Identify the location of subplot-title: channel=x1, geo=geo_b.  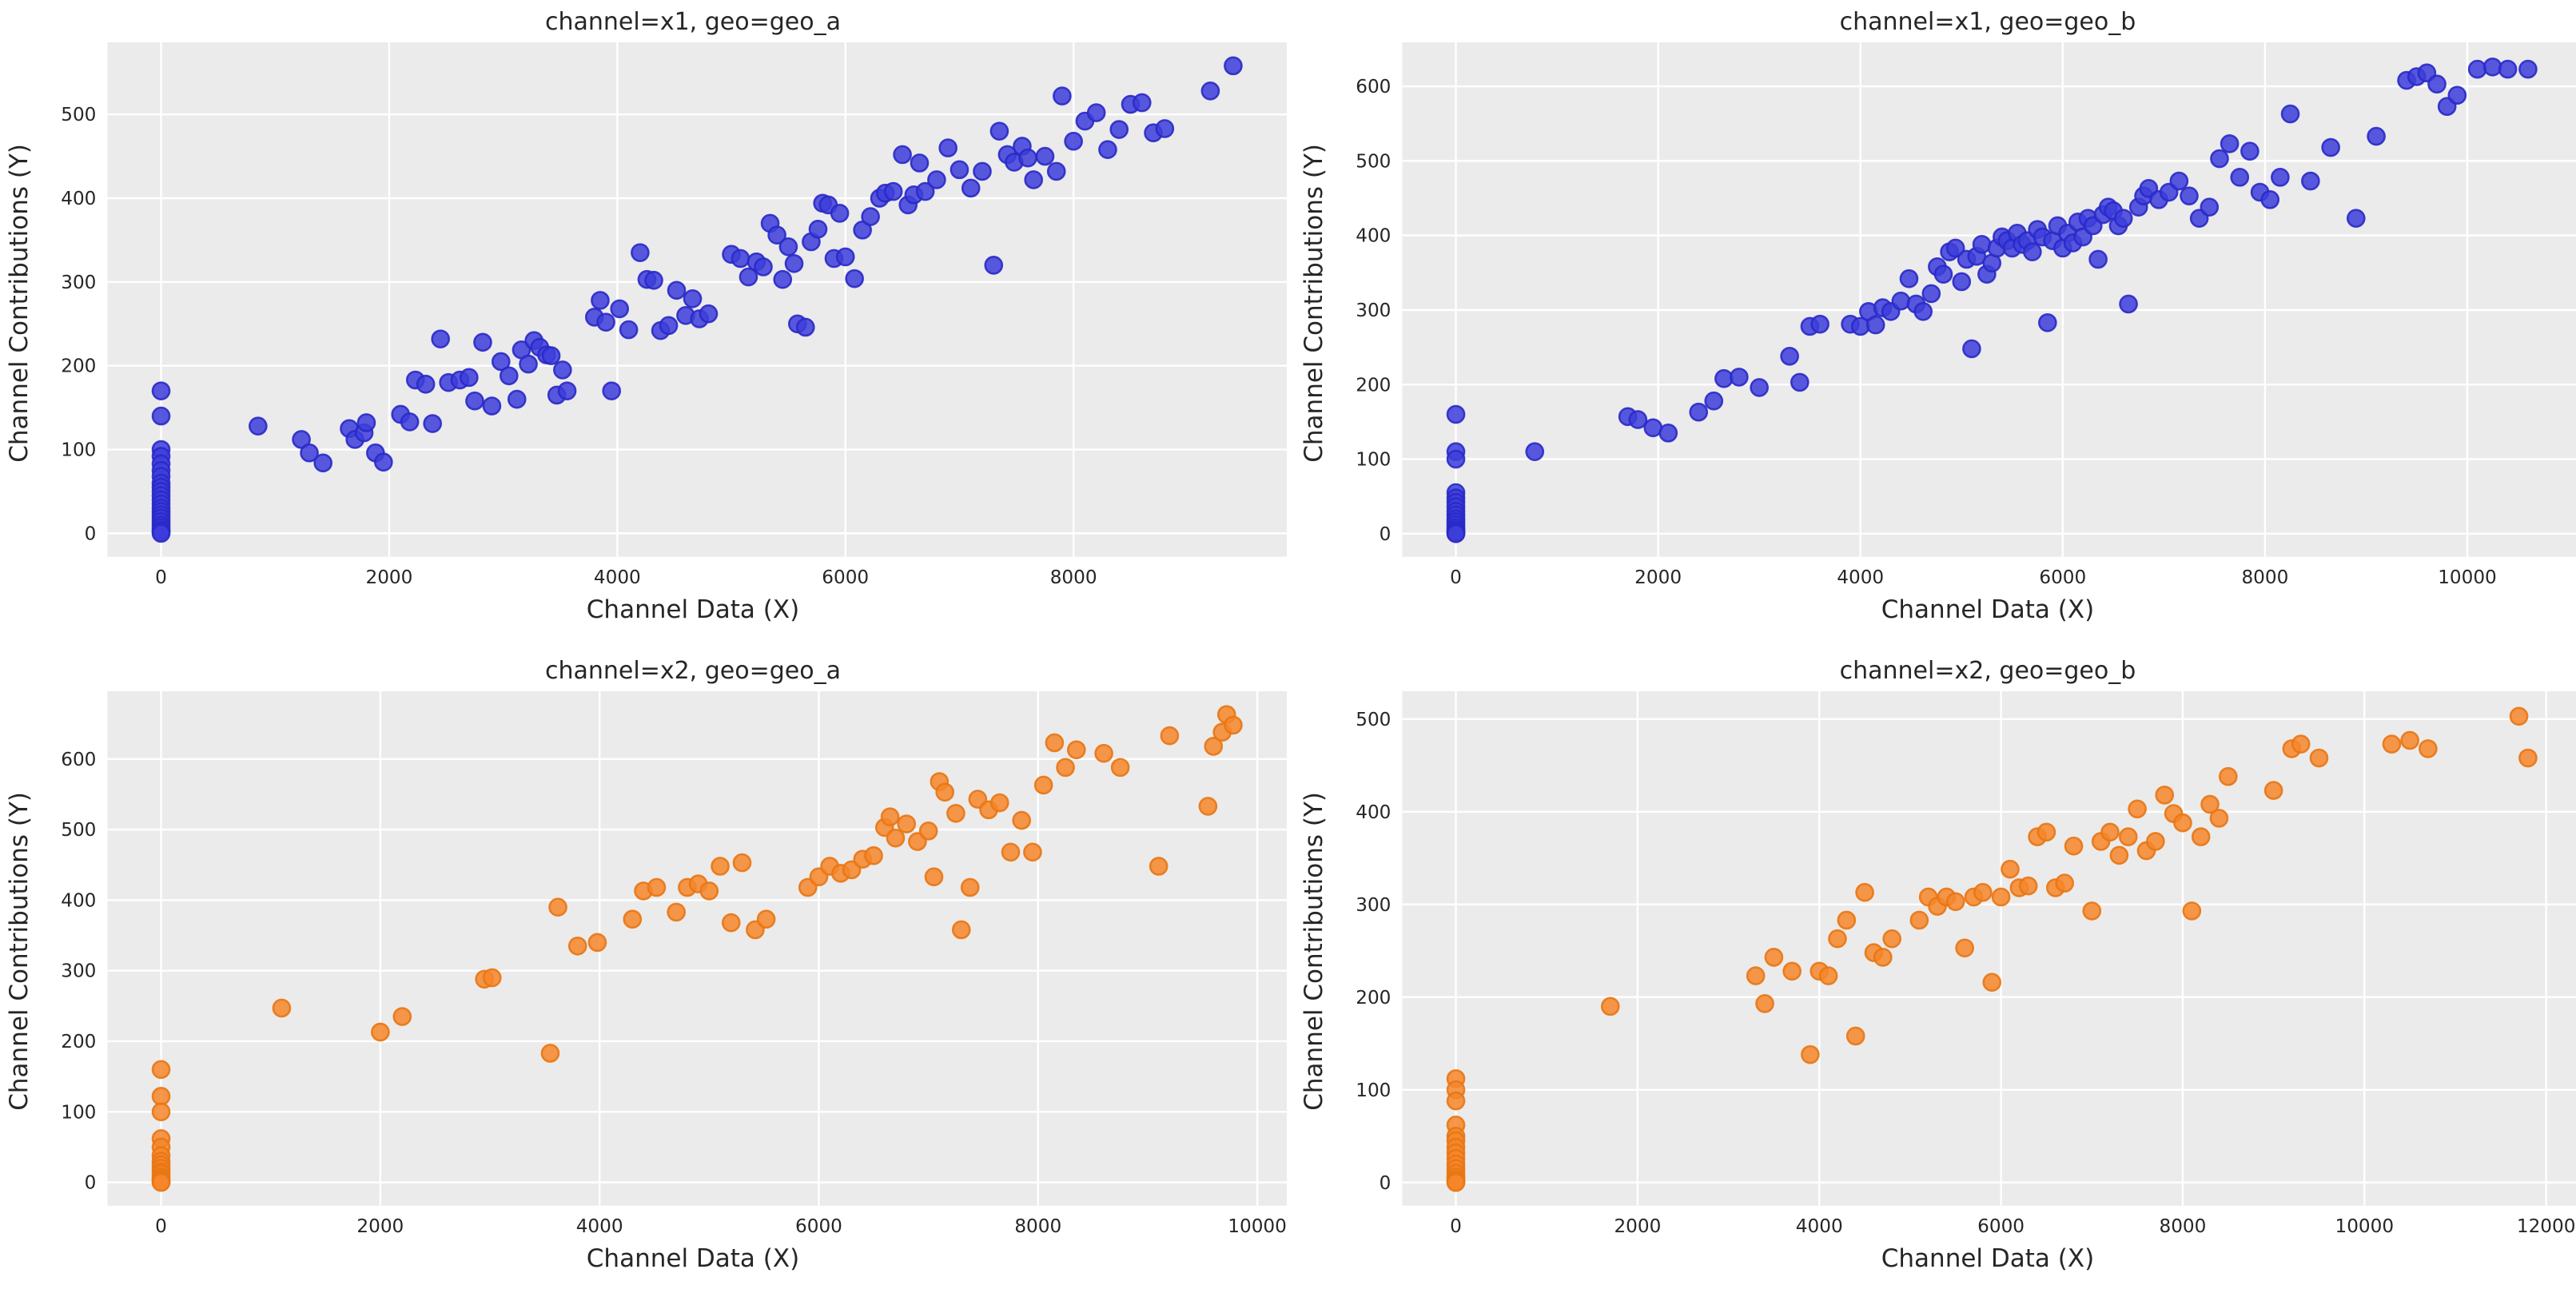
(1987, 22).